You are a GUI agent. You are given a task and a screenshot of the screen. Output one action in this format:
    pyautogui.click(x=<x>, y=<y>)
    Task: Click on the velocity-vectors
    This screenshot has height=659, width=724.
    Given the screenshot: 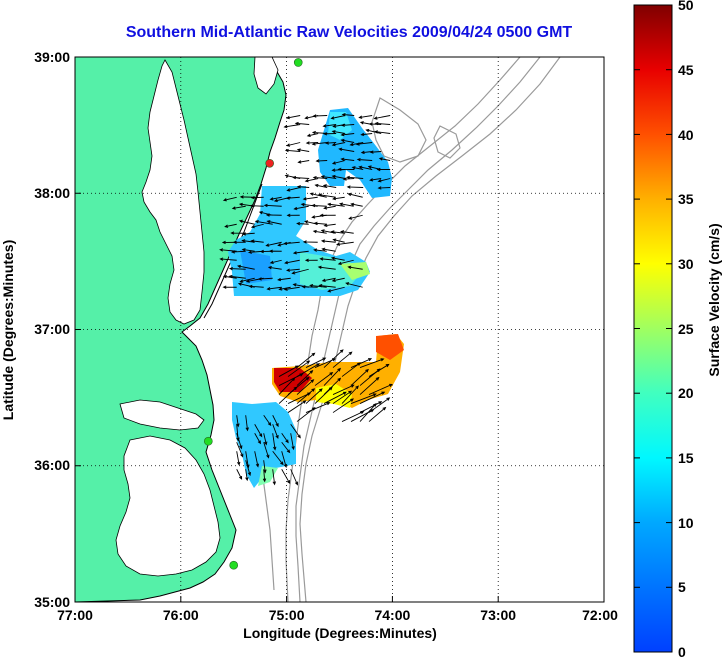 What is the action you would take?
    pyautogui.click(x=306, y=299)
    